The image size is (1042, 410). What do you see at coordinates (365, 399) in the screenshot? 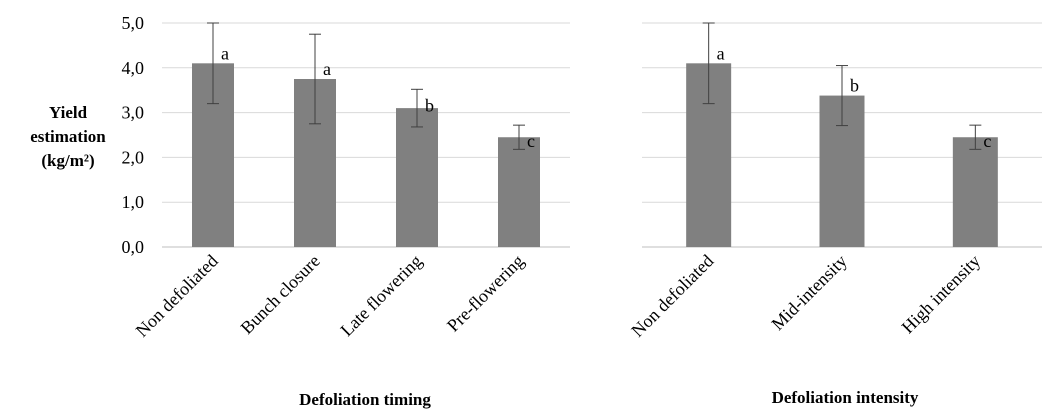
I see `x-axis-title-timing: Defoliation timing` at bounding box center [365, 399].